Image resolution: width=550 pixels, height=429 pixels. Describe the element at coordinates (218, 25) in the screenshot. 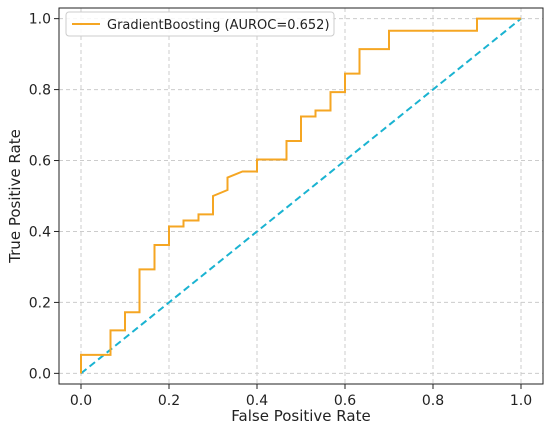

I see `legend-label-gradientboosting: GradientBoosting (AUROC=0.652)` at that location.